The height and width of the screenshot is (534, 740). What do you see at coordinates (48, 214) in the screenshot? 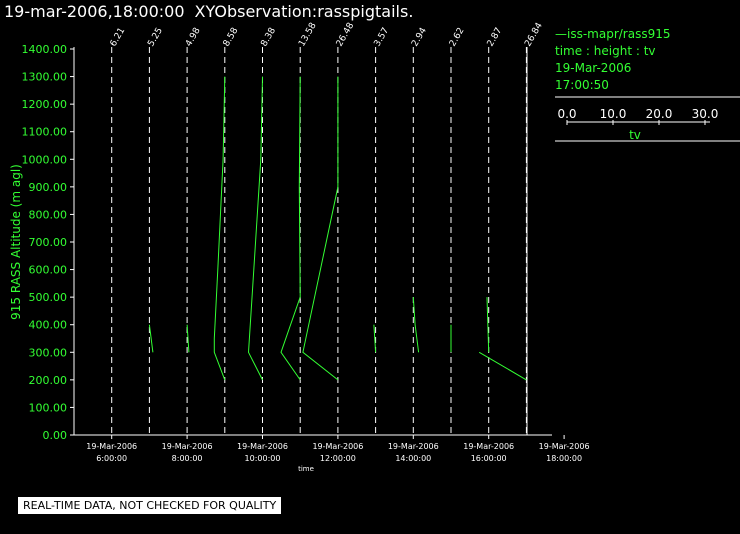
I see `y-tick-label: 800.00` at bounding box center [48, 214].